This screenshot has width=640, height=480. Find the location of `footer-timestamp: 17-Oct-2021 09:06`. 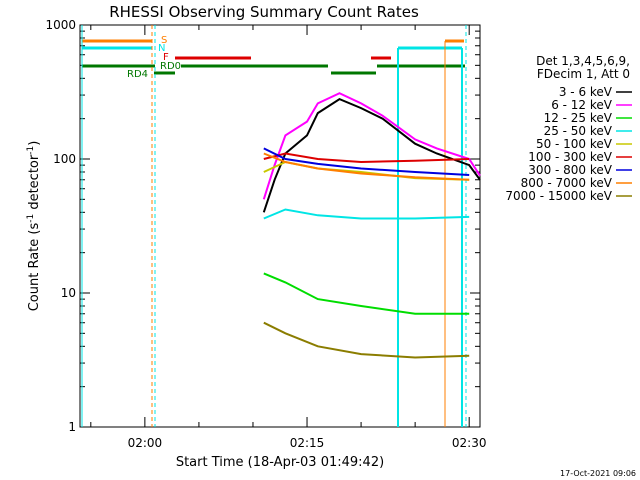

footer-timestamp: 17-Oct-2021 09:06 is located at coordinates (598, 473).